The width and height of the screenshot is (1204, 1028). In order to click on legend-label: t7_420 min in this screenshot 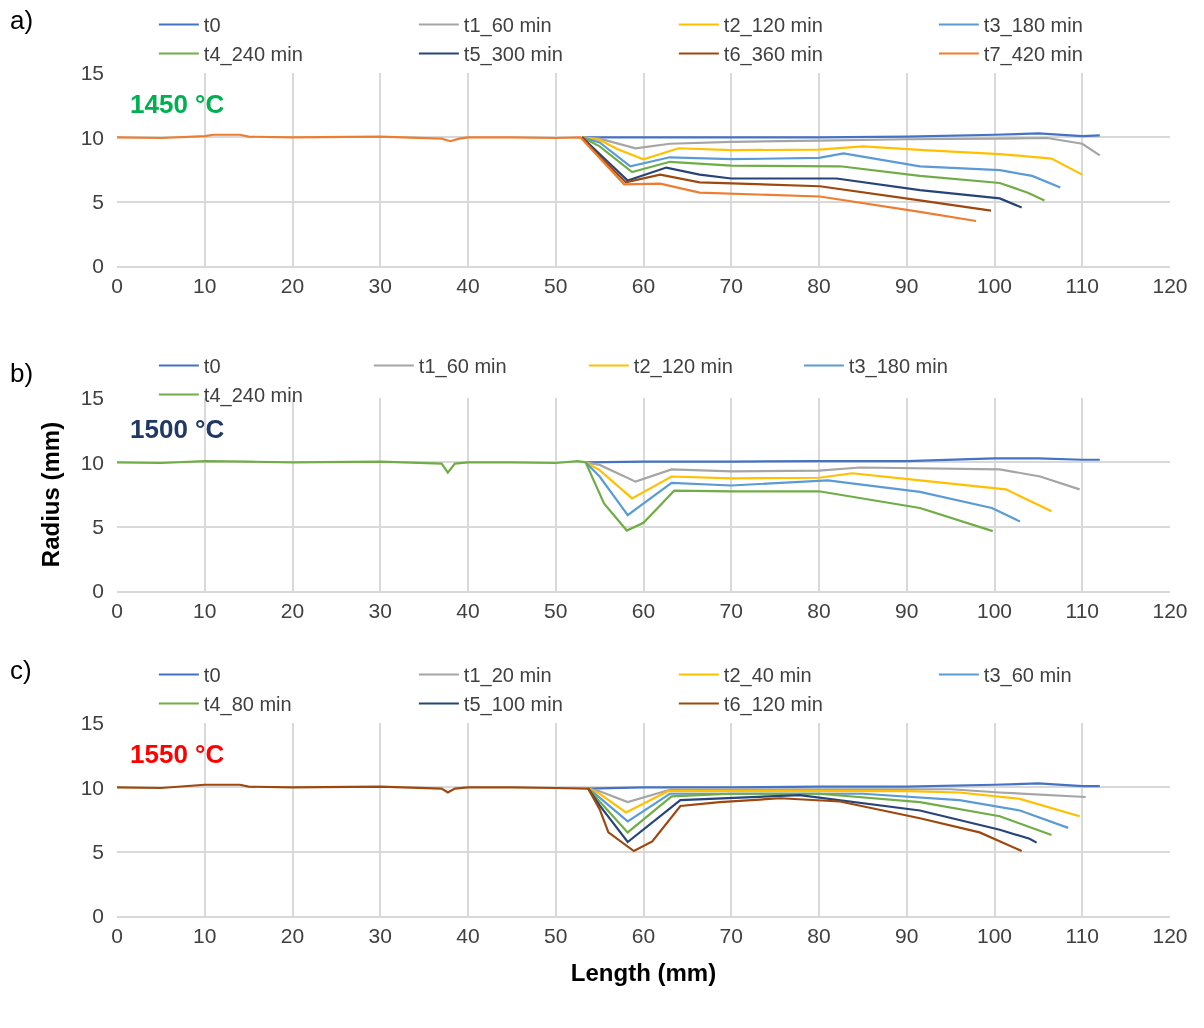, I will do `click(1033, 55)`.